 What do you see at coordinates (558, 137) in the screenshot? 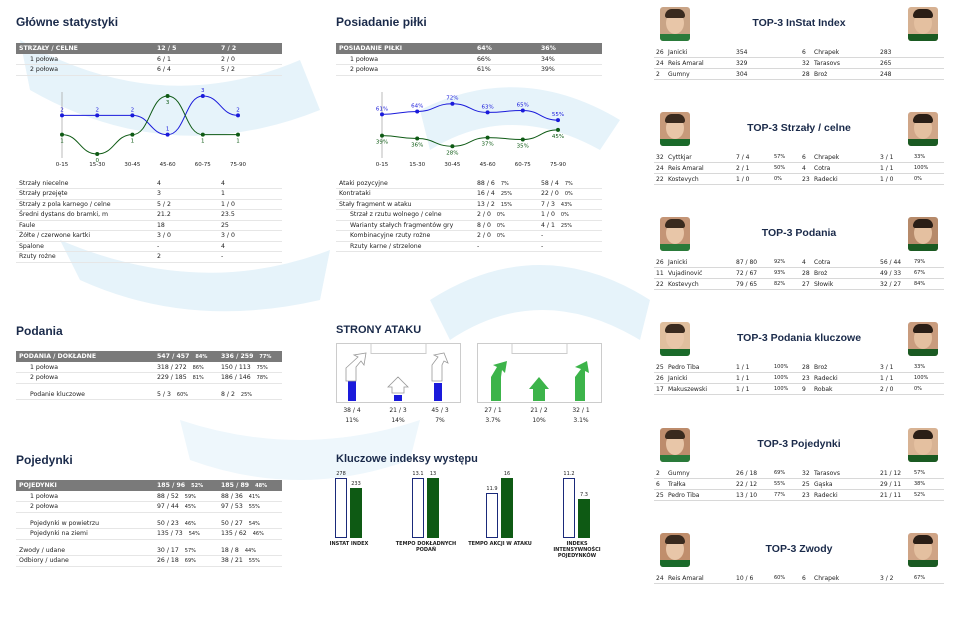
I see `data-label: 45%` at bounding box center [558, 137].